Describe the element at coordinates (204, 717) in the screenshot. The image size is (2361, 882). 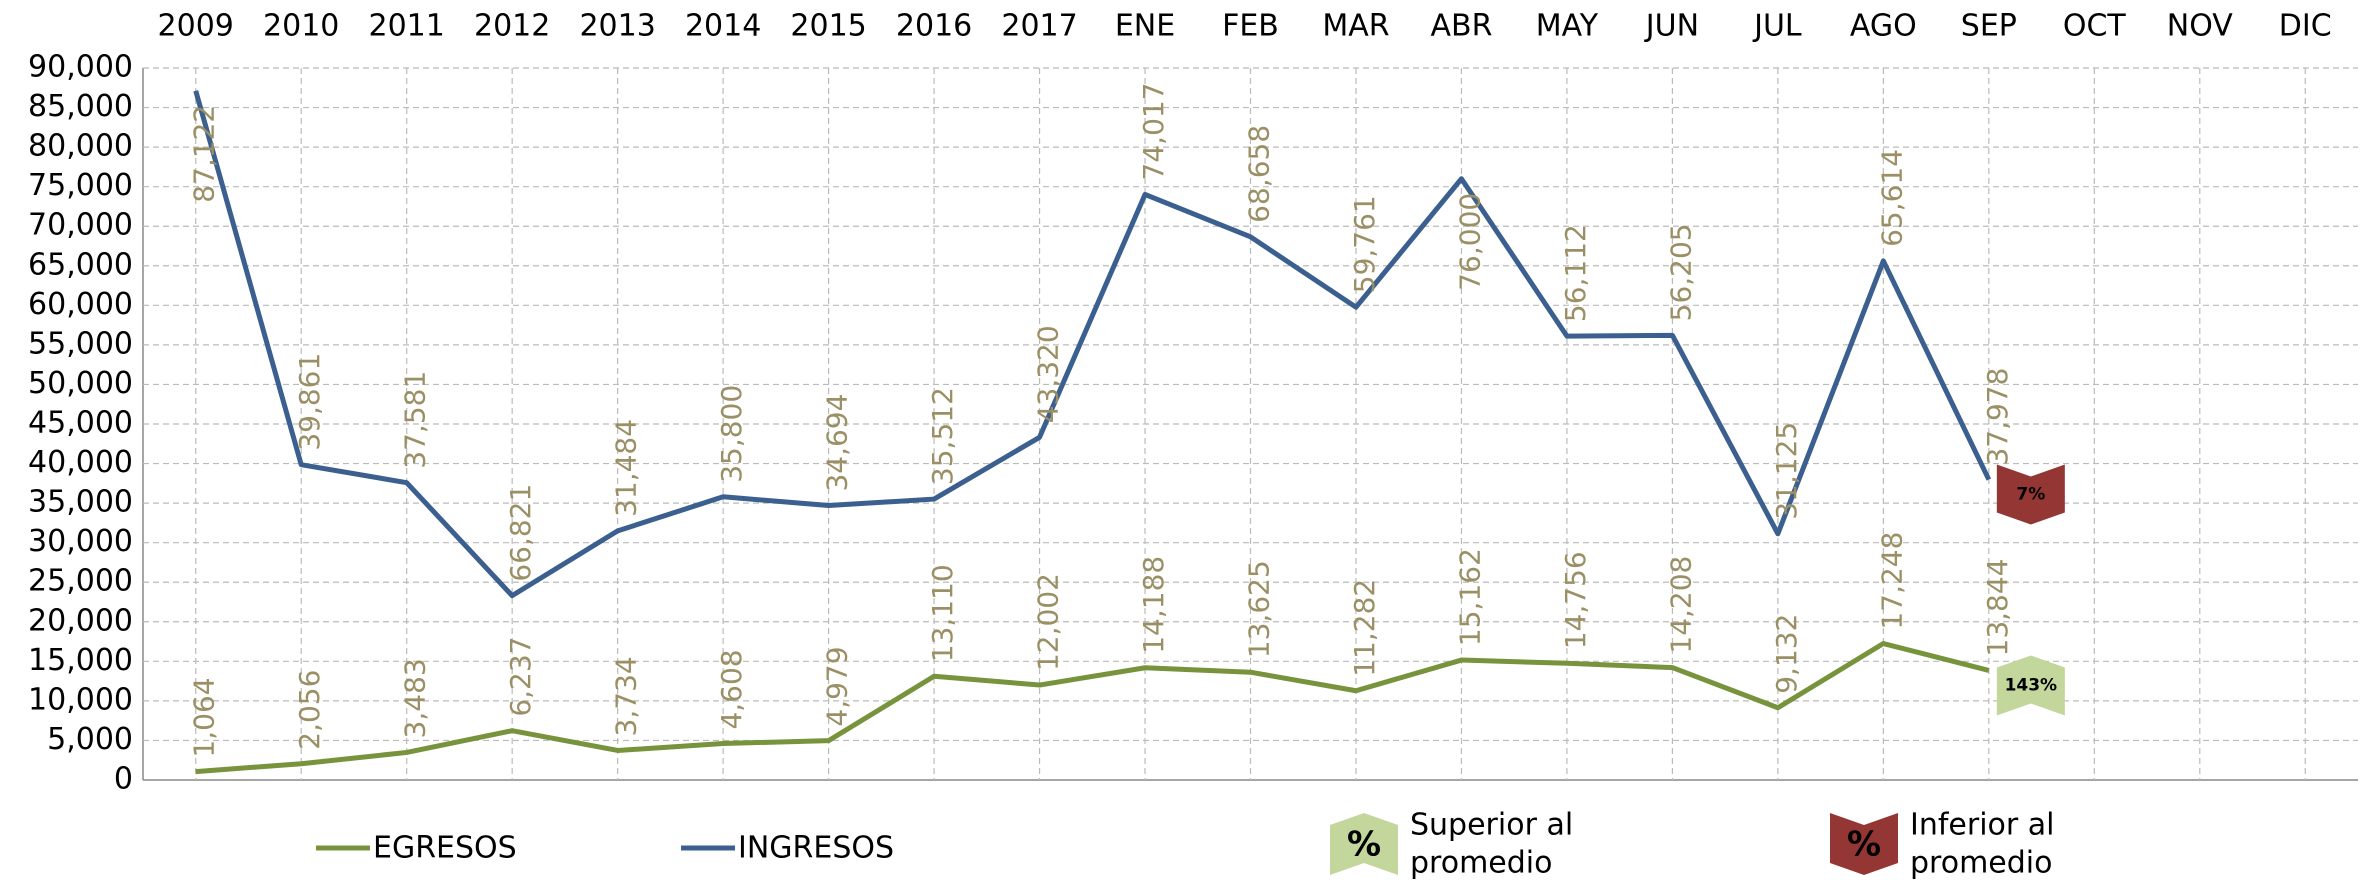
I see `data-label: 1,064` at that location.